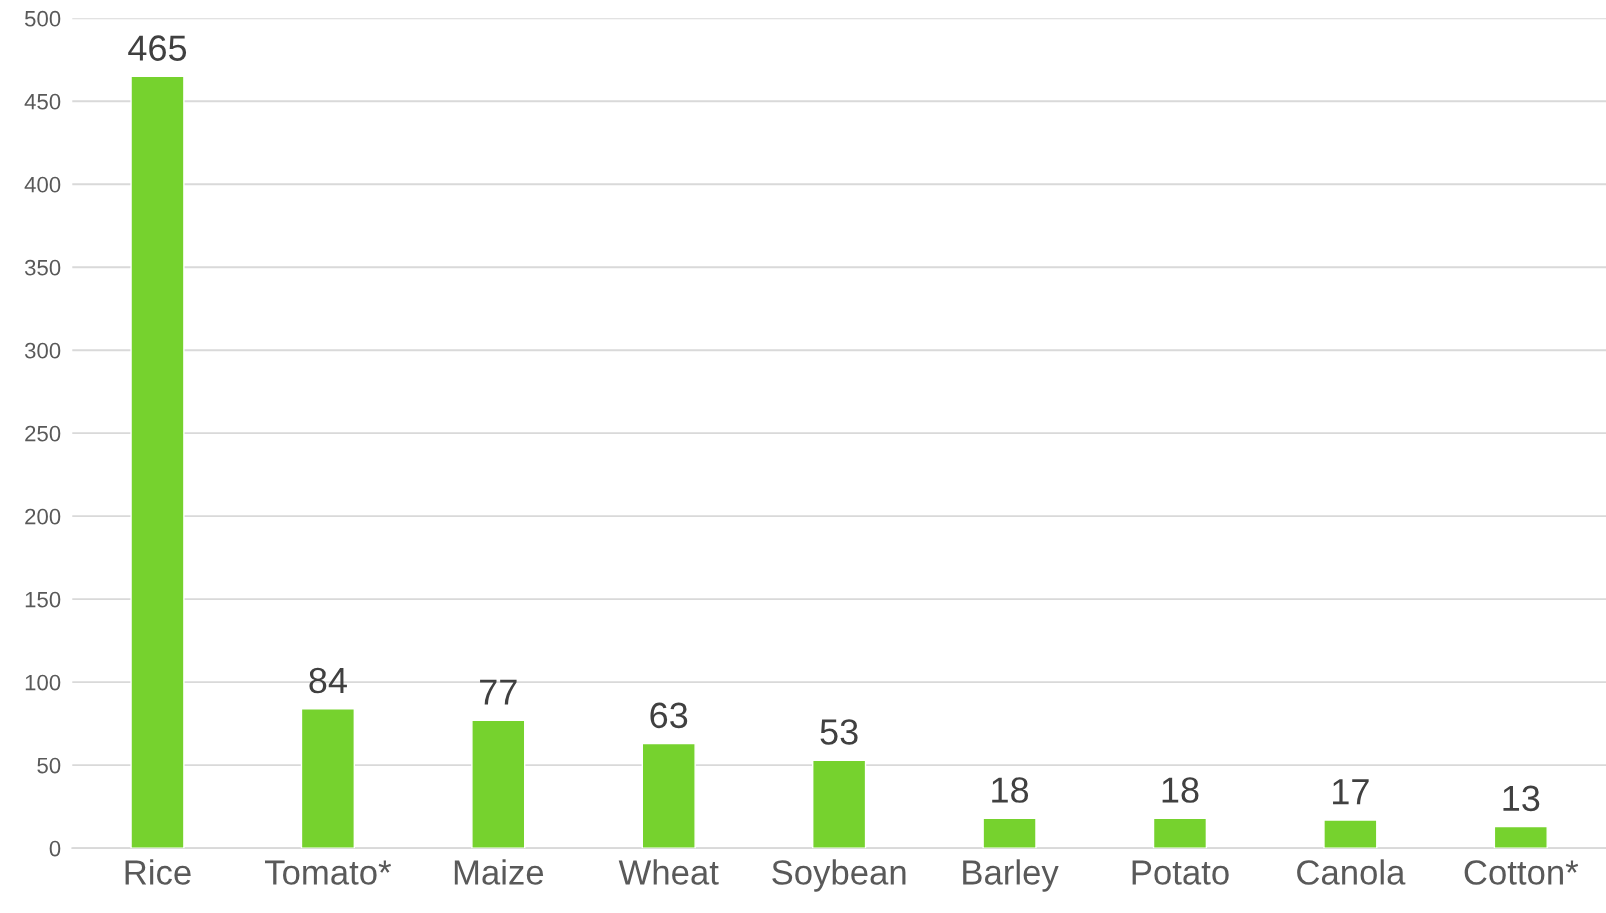  What do you see at coordinates (1351, 872) in the screenshot?
I see `x-tick-label: Canola` at bounding box center [1351, 872].